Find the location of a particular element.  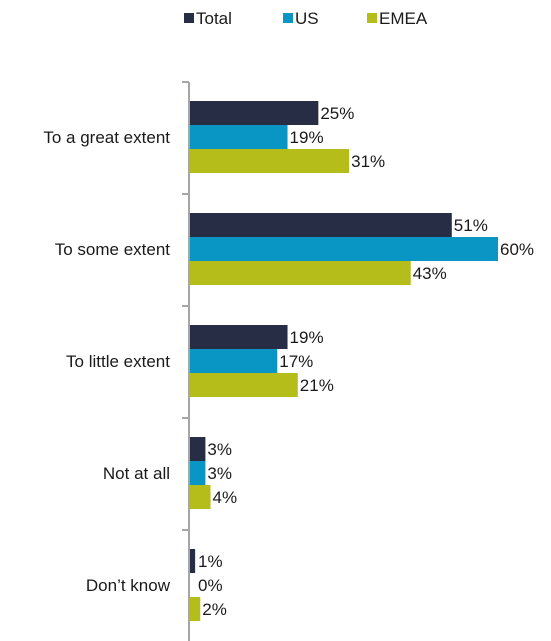

value-label: 21% is located at coordinates (317, 385).